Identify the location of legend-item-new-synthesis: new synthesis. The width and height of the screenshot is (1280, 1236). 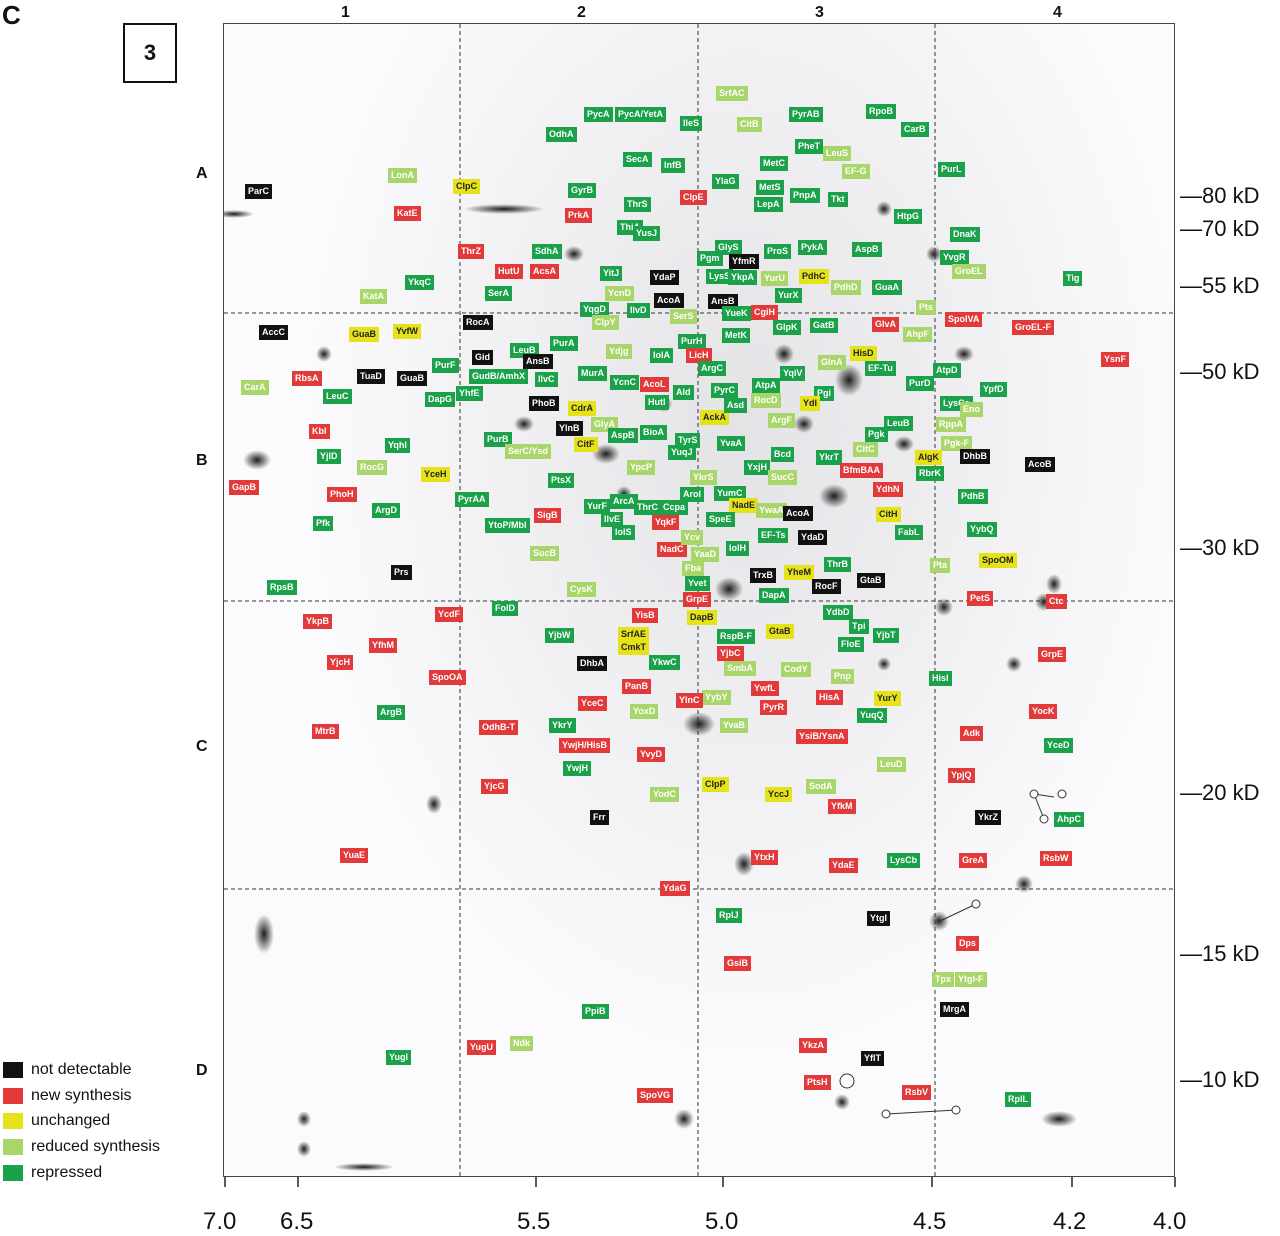
(67, 1096).